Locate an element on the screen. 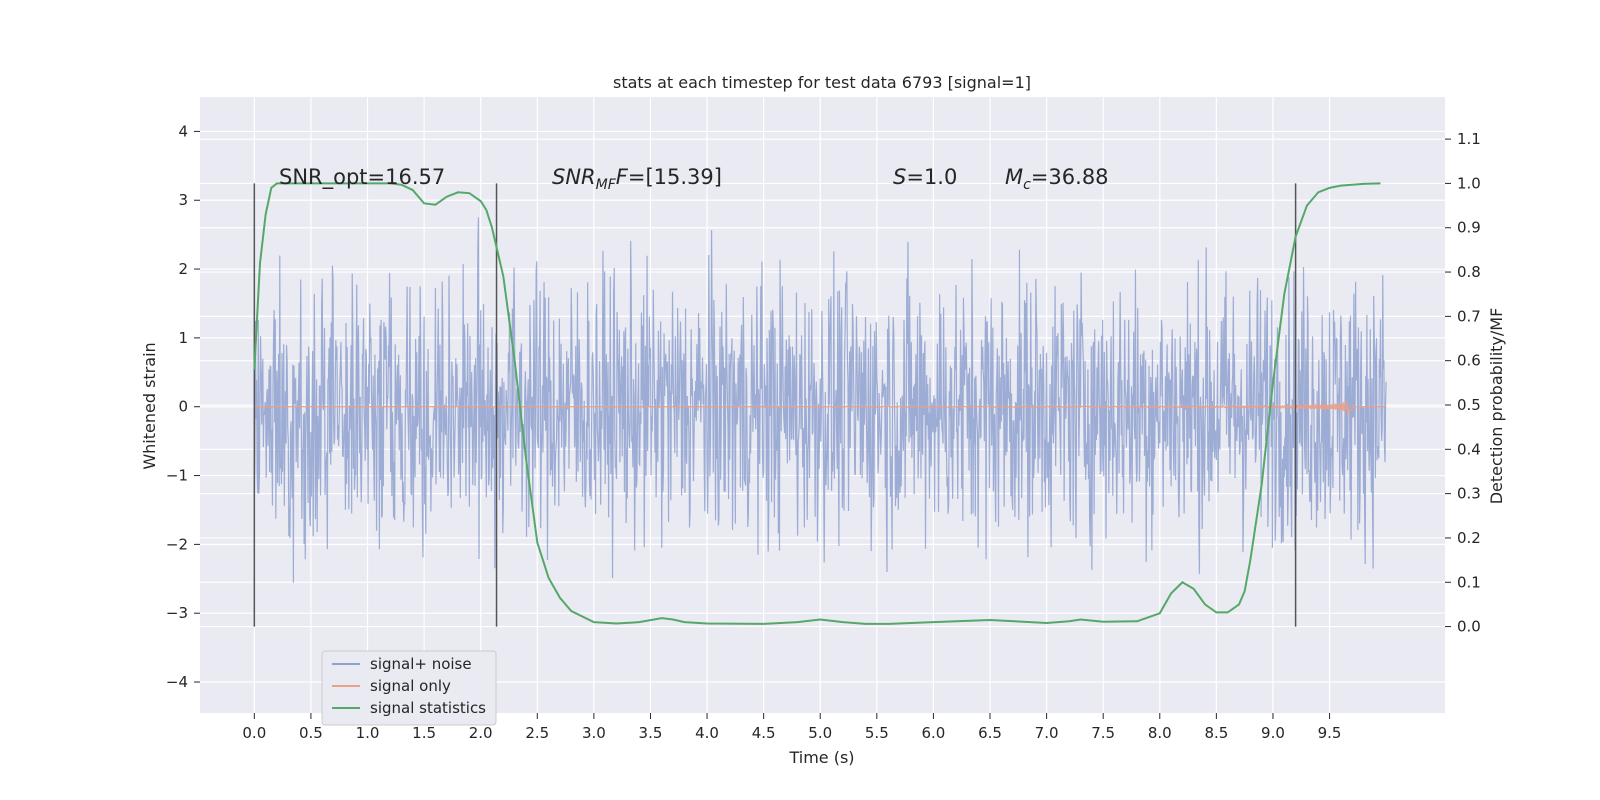 This screenshot has height=800, width=1600. y-tick-label: 3 is located at coordinates (183, 200).